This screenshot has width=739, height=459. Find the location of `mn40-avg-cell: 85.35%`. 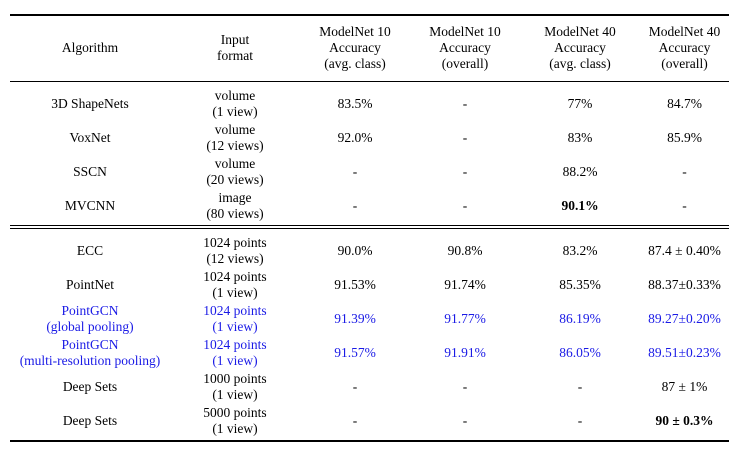

mn40-avg-cell: 85.35% is located at coordinates (580, 285).